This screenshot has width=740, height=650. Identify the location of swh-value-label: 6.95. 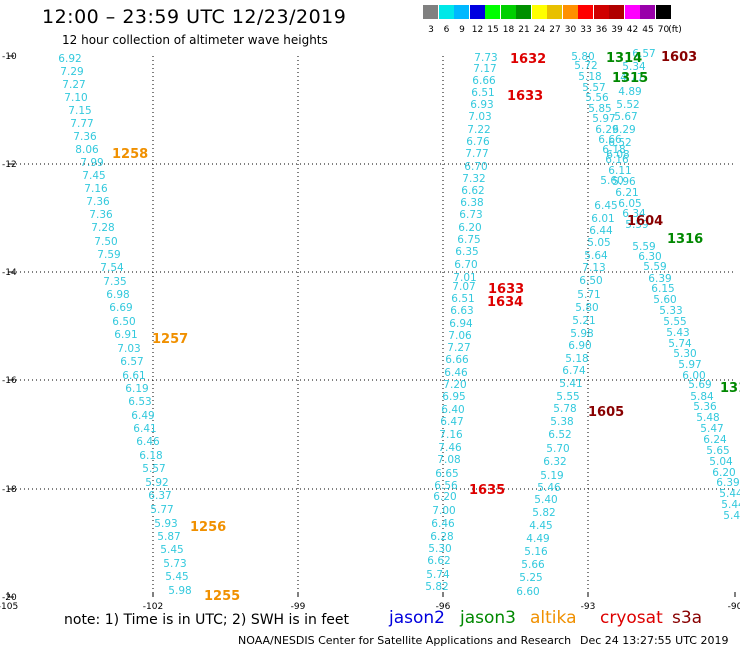
(453, 397).